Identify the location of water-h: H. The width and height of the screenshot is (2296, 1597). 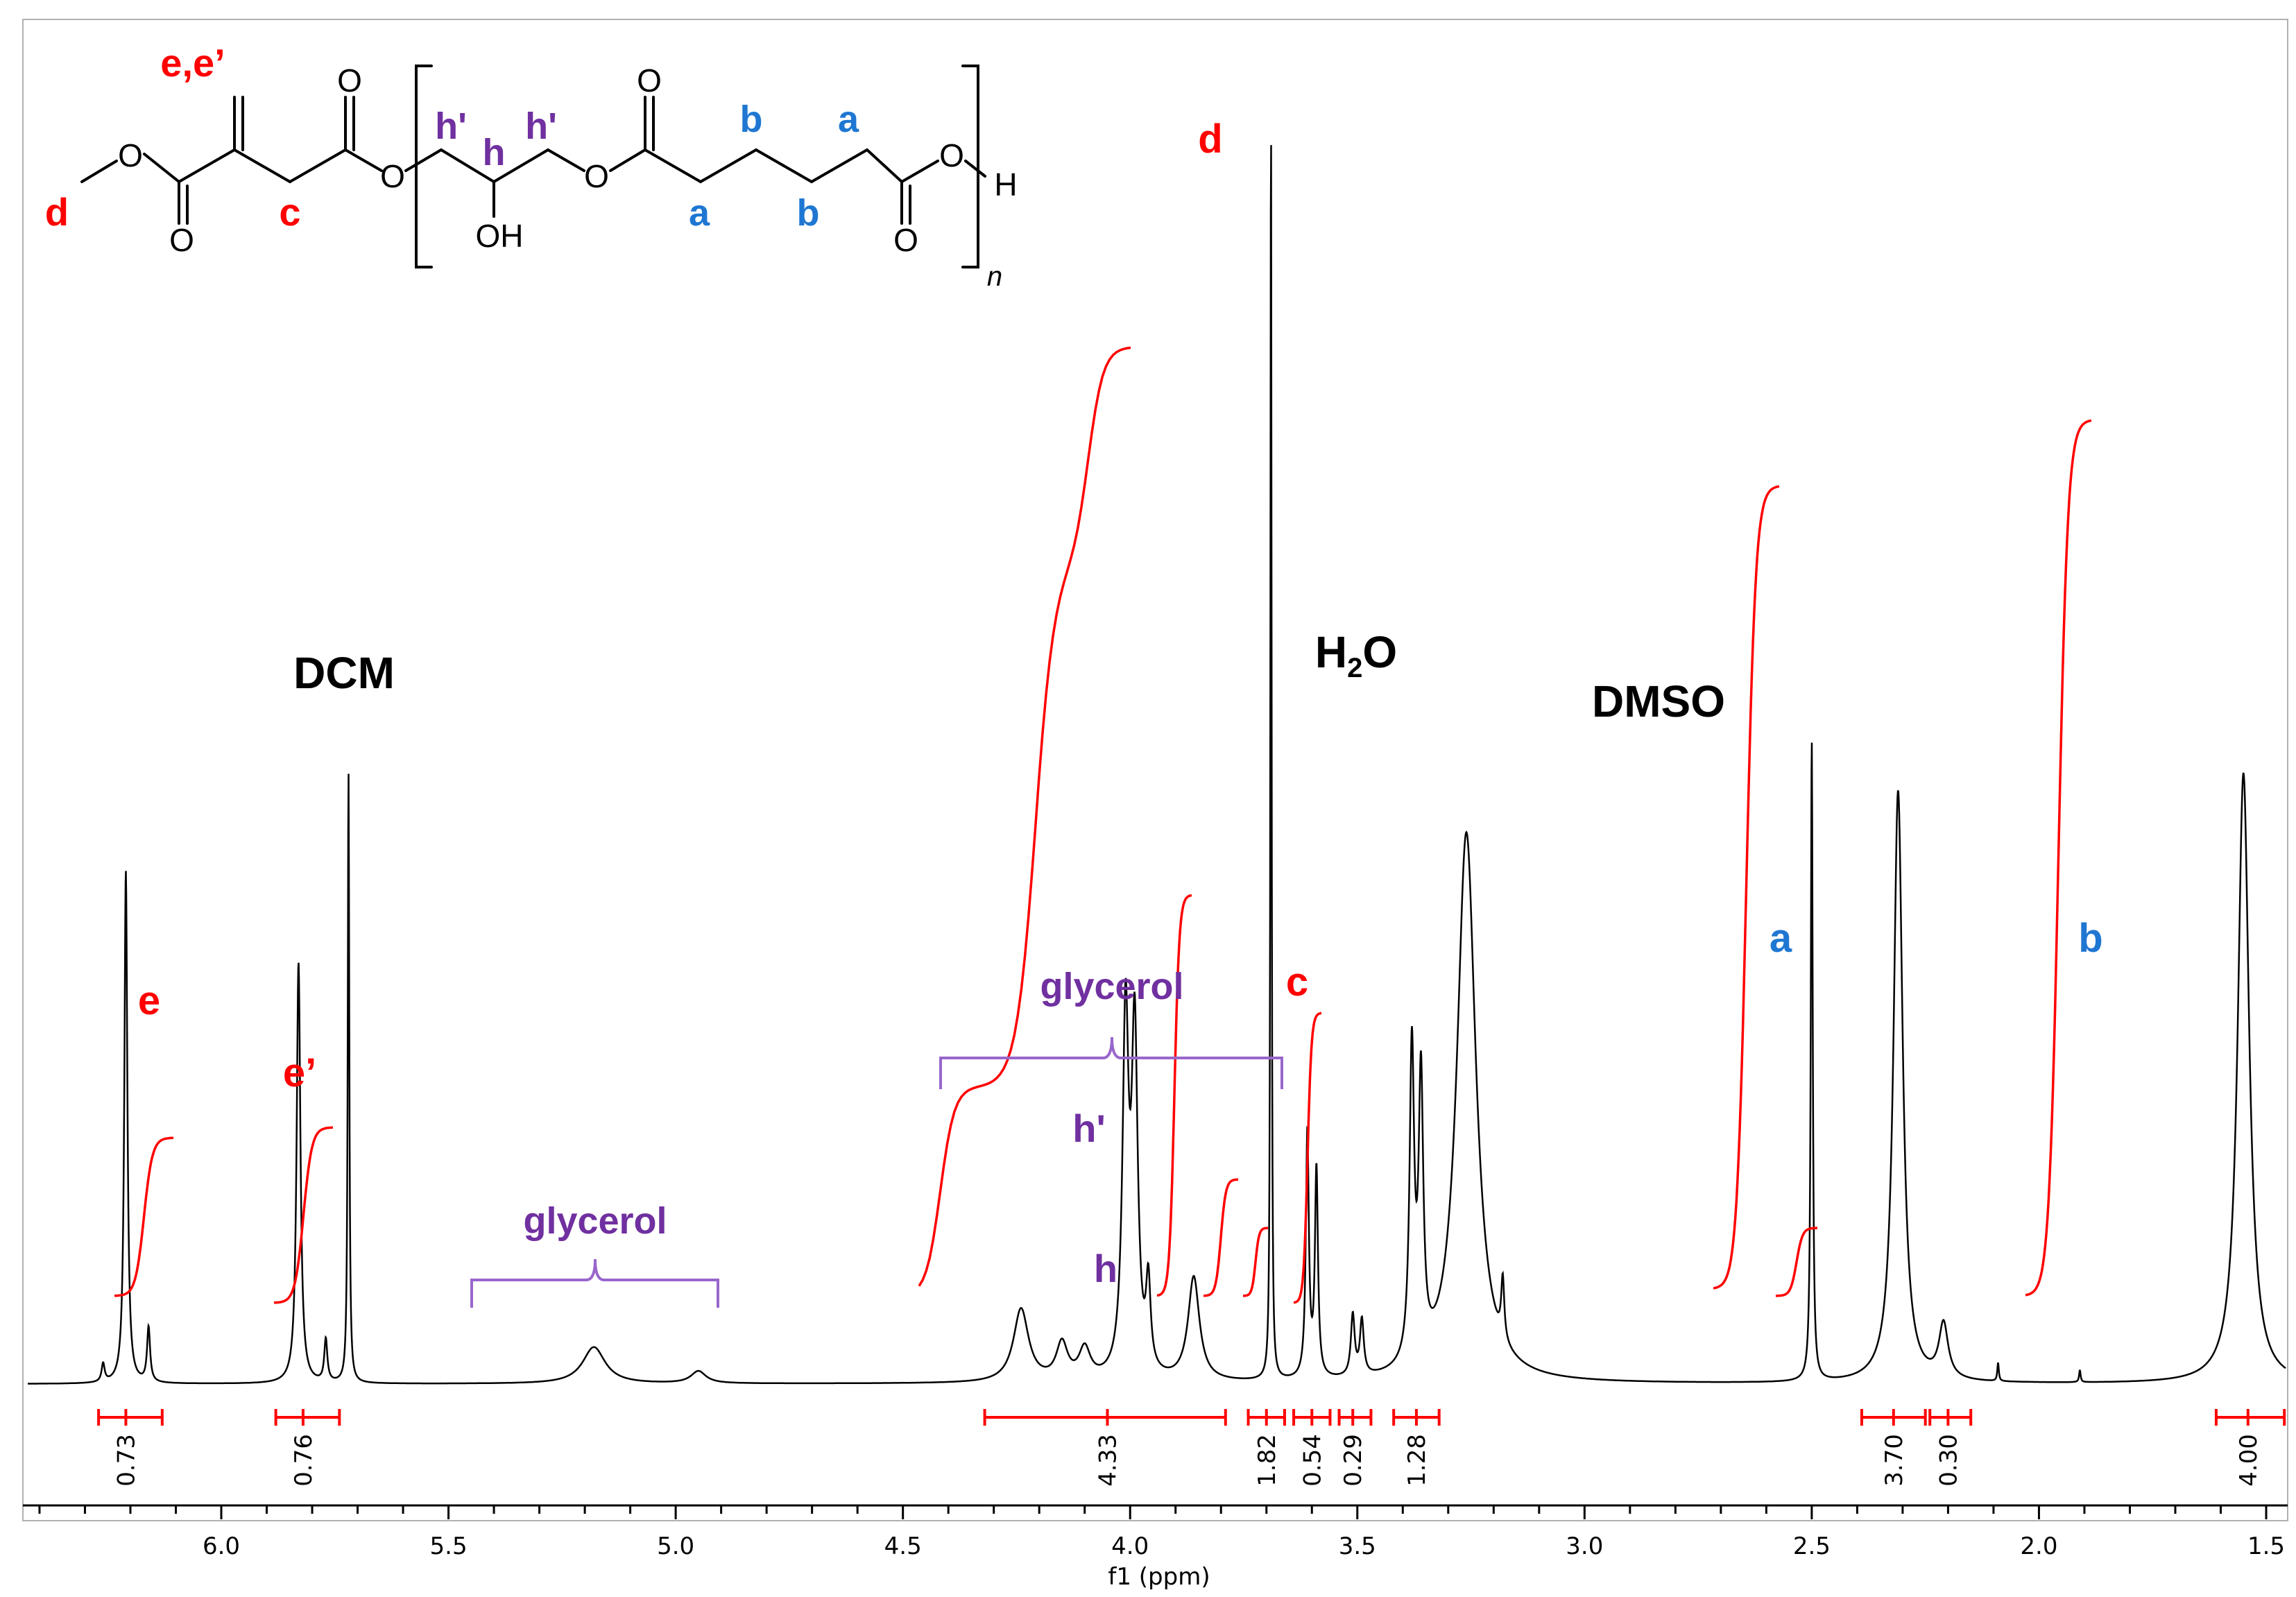
(1331, 652).